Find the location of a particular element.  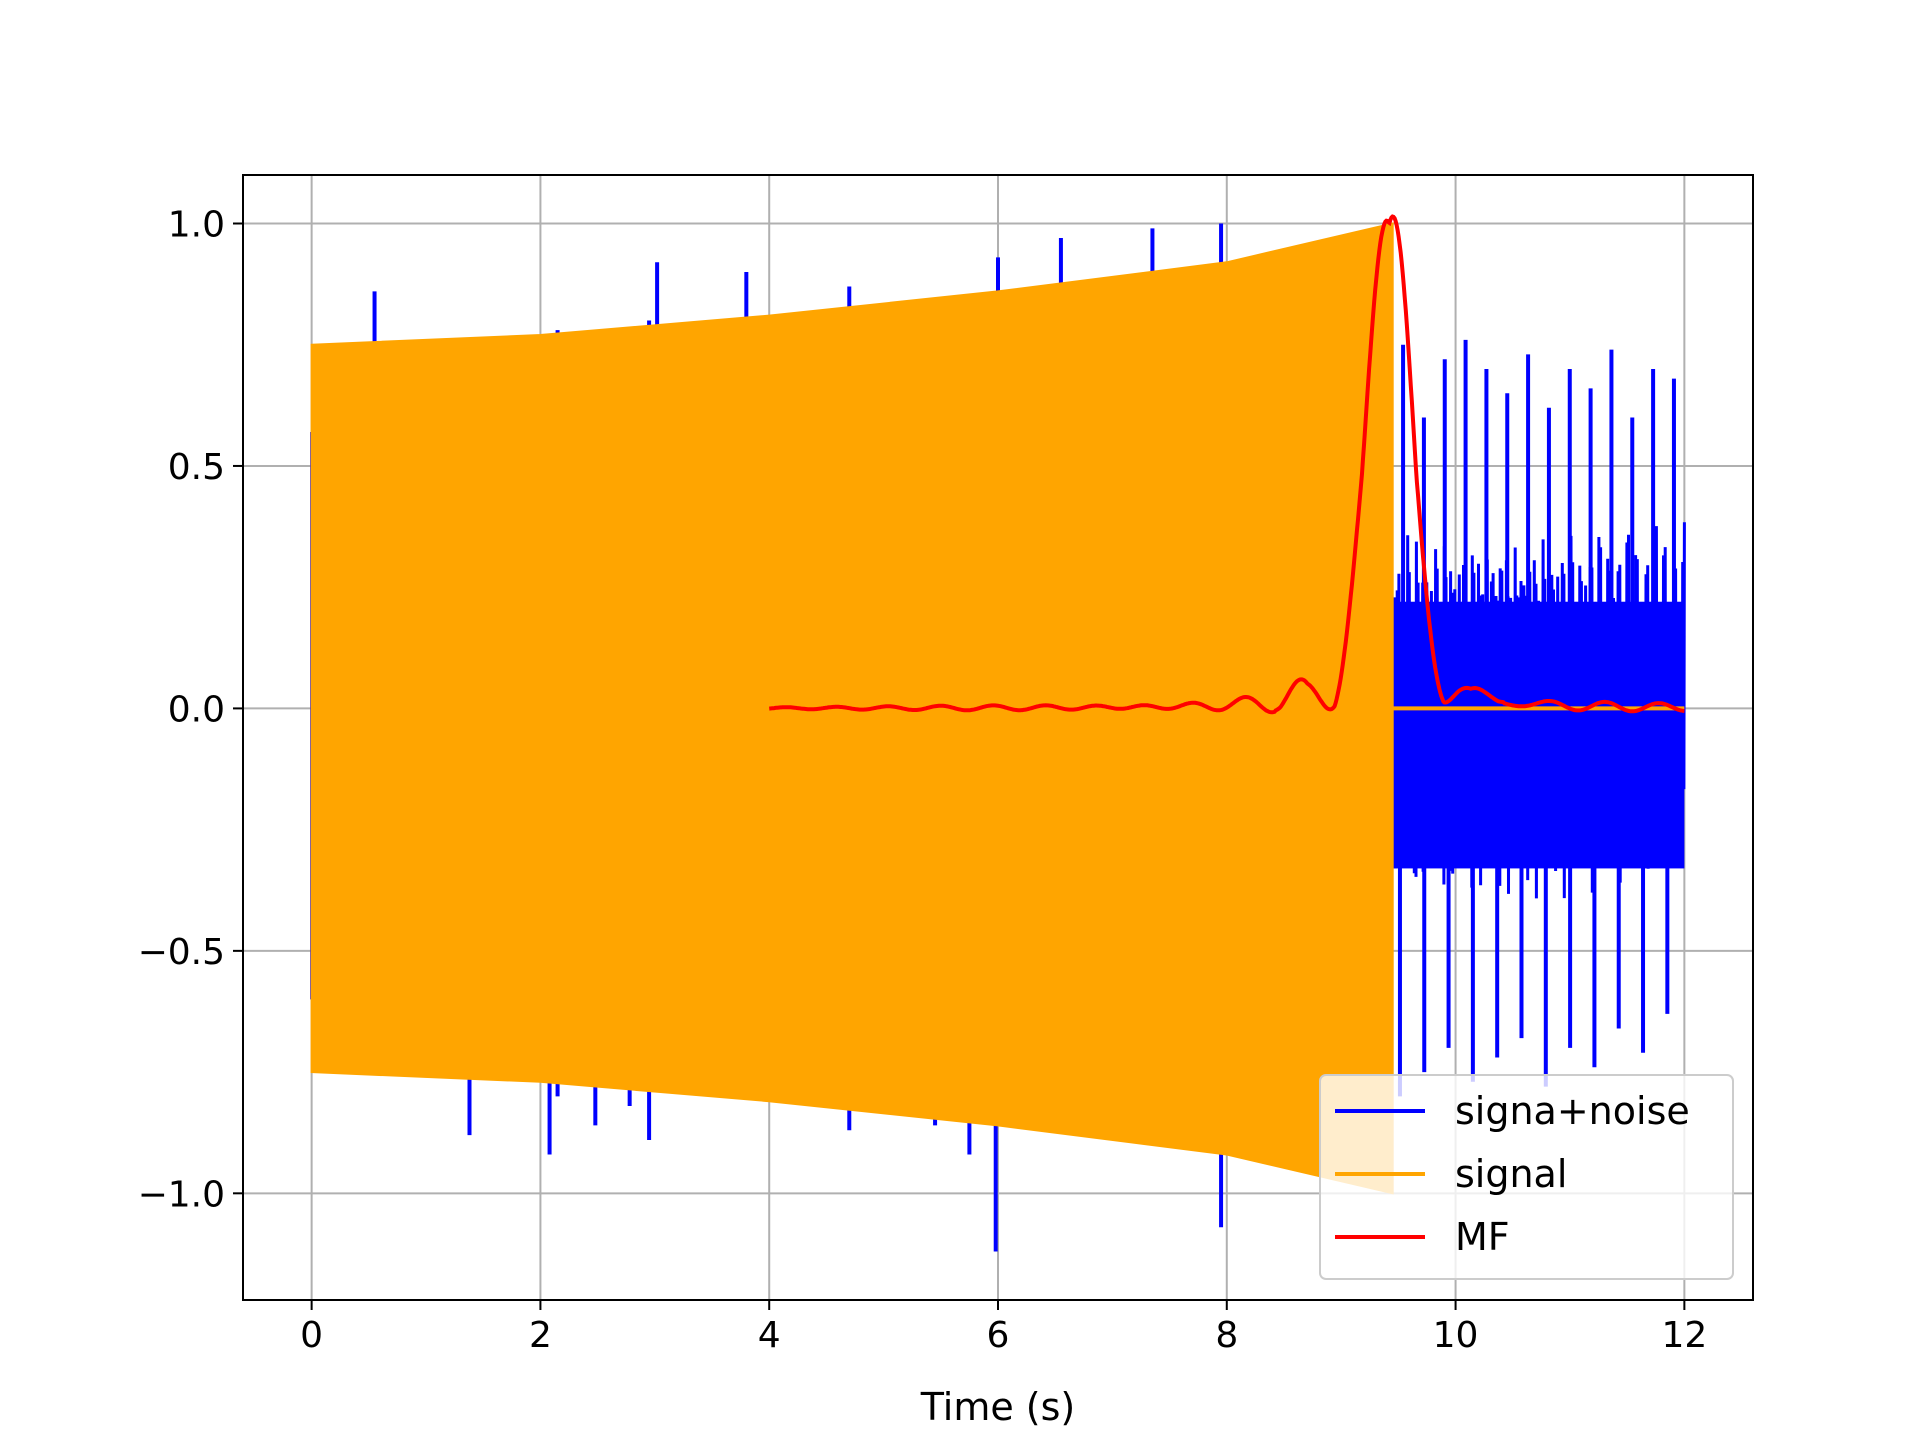

y-tick-label: 1.0 is located at coordinates (196, 224).